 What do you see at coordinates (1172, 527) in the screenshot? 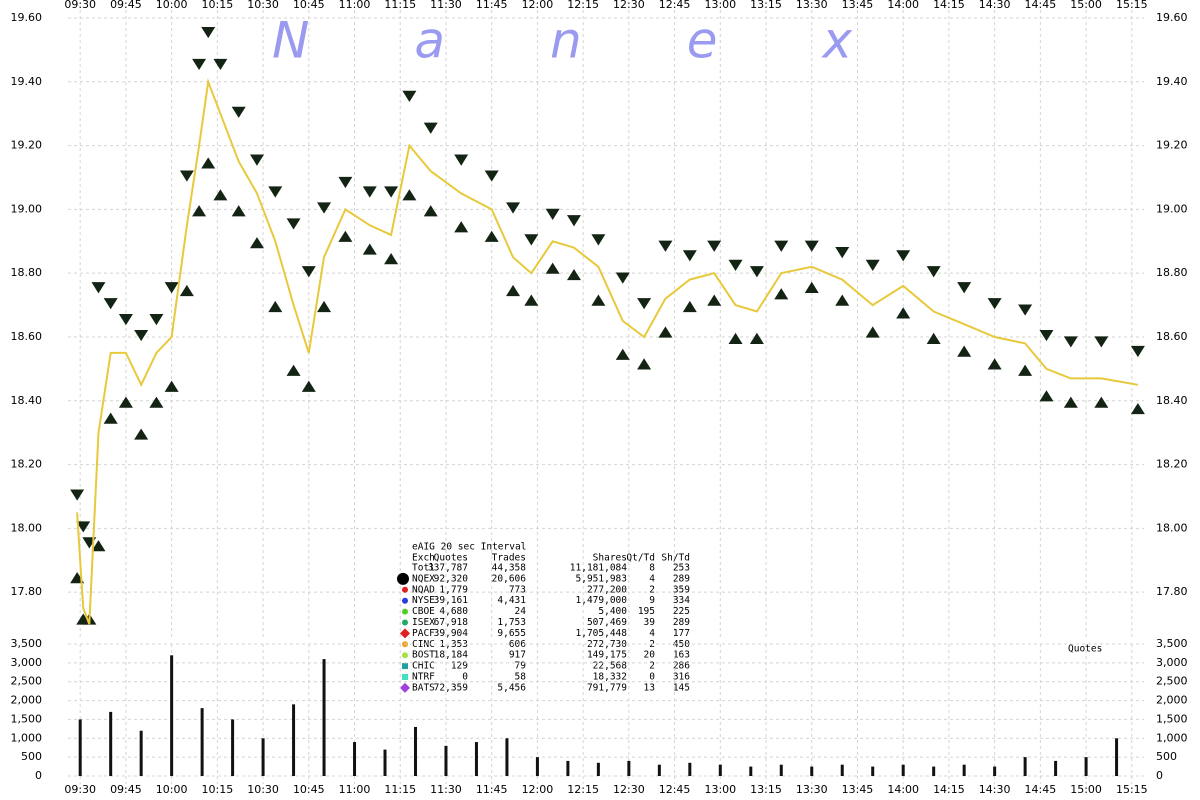
I see `y-tick-label-right: 18.00` at bounding box center [1172, 527].